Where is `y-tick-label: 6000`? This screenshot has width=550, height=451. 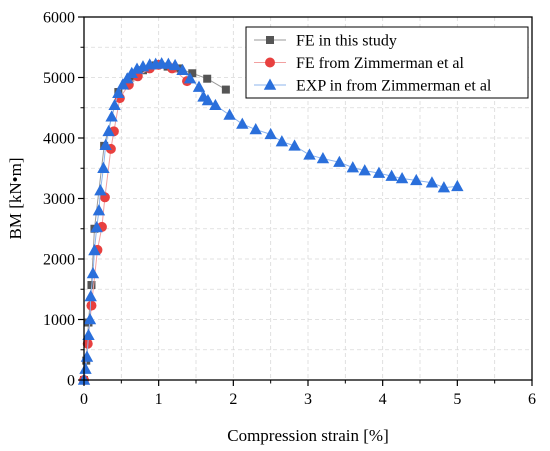 y-tick-label: 6000 is located at coordinates (59, 18).